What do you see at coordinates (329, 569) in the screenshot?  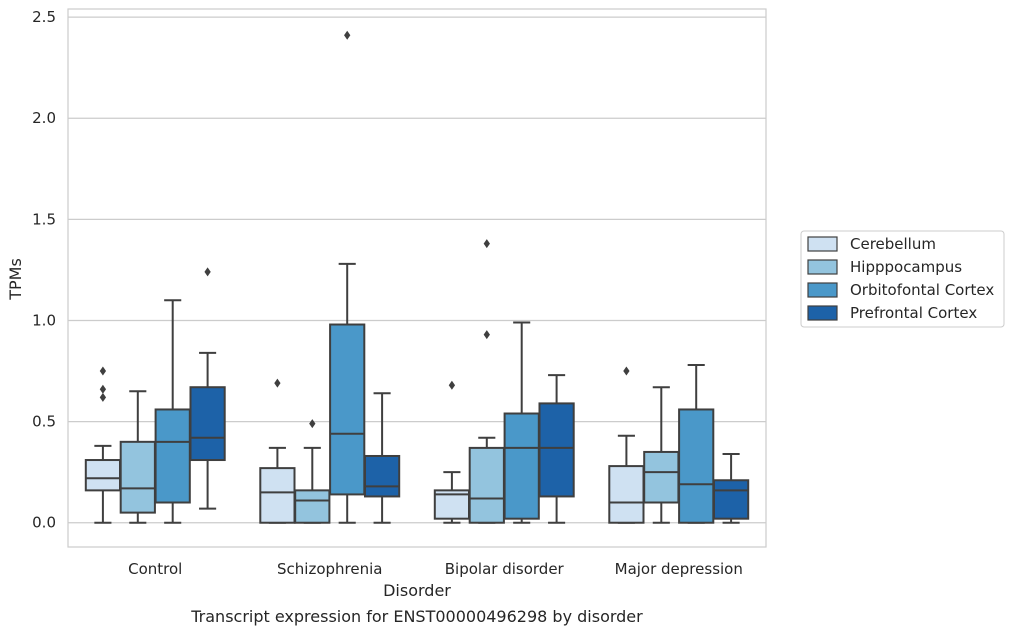 I see `x-tick-label: Schizophrenia` at bounding box center [329, 569].